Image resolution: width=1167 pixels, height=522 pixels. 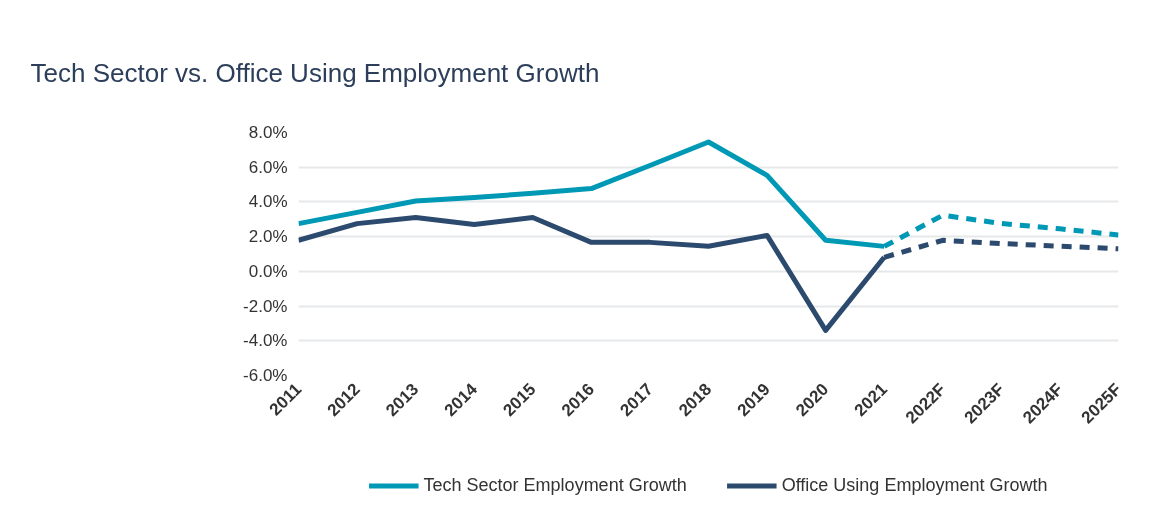 I want to click on y-tick-label: 8.0%, so click(x=268, y=132).